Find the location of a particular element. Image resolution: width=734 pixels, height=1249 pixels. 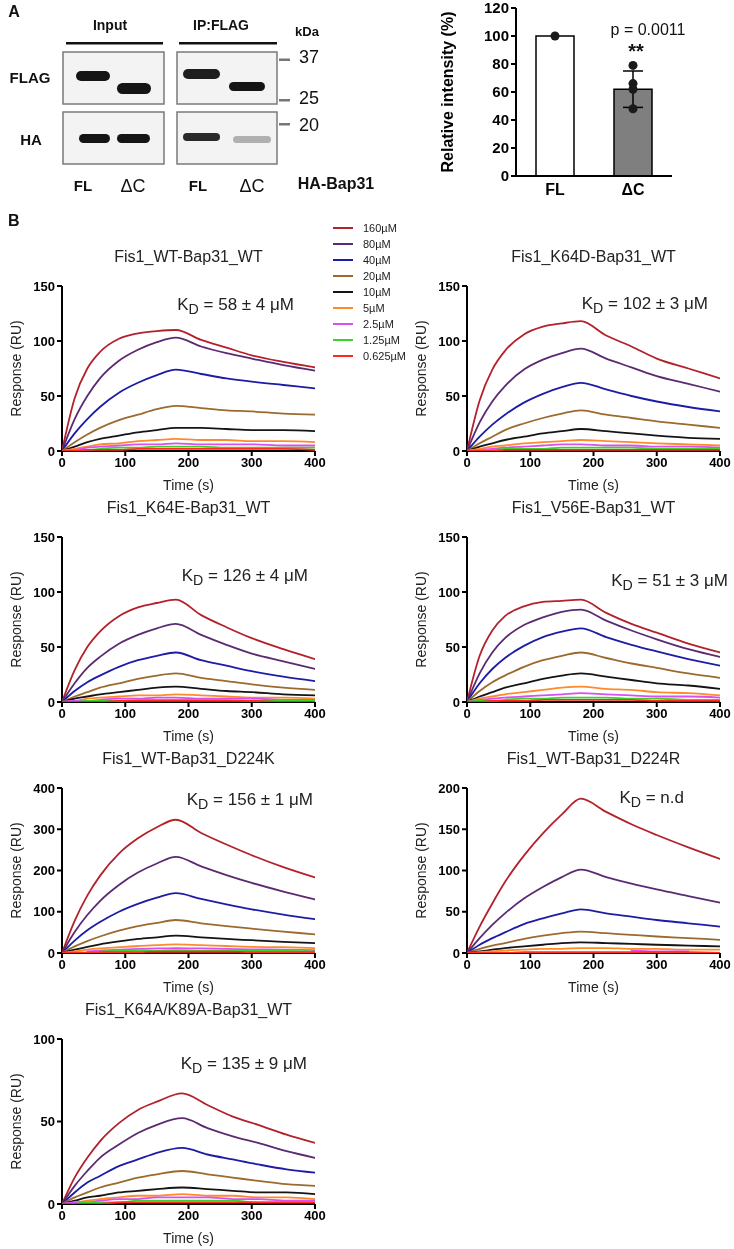

text: HA is located at coordinates (31, 140).